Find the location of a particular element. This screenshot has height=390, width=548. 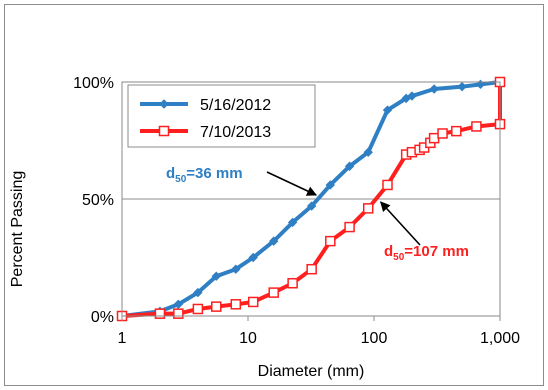

annotation-layer: d50=36 mm d50=107 mm is located at coordinates (317, 214).